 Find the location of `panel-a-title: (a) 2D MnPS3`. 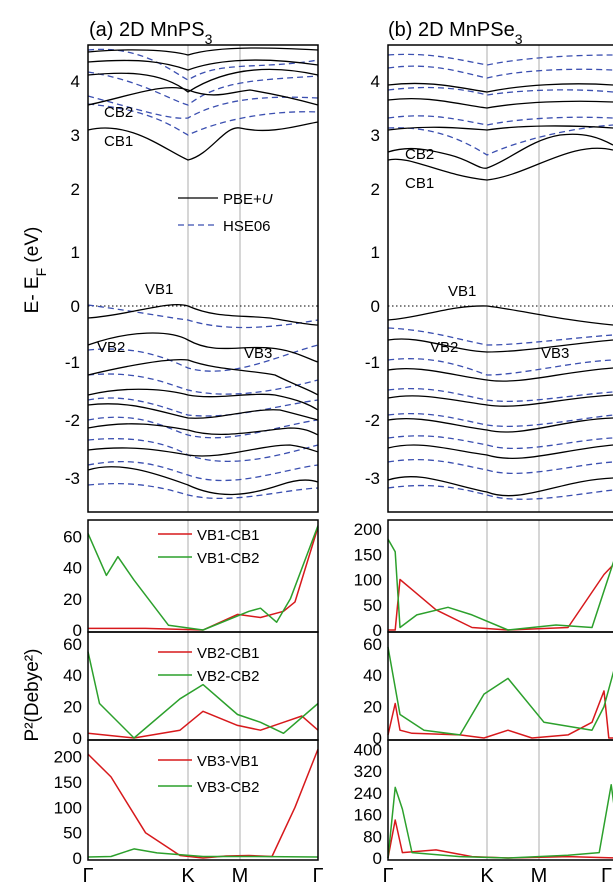

panel-a-title: (a) 2D MnPS3 is located at coordinates (151, 33).